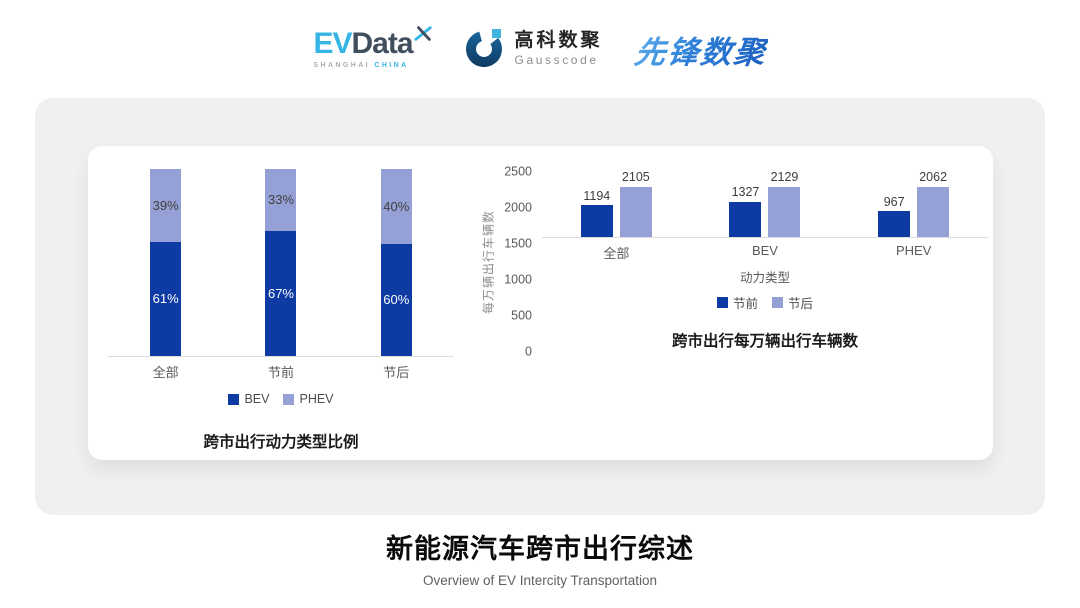  Describe the element at coordinates (540, 580) in the screenshot. I see `page-subtitle: Overview of EV Intercity Transportation` at that location.